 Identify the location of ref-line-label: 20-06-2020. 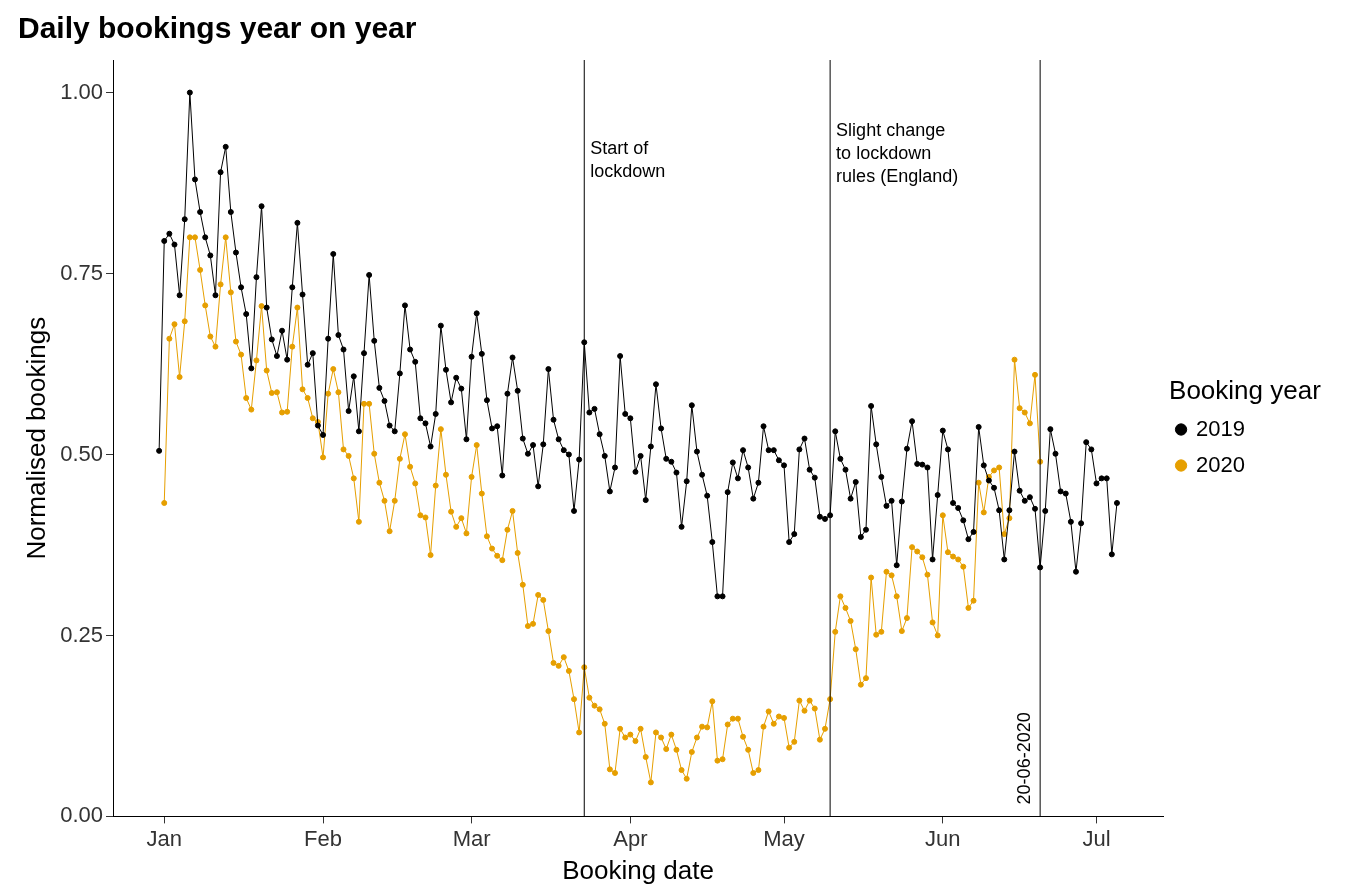
(1024, 758).